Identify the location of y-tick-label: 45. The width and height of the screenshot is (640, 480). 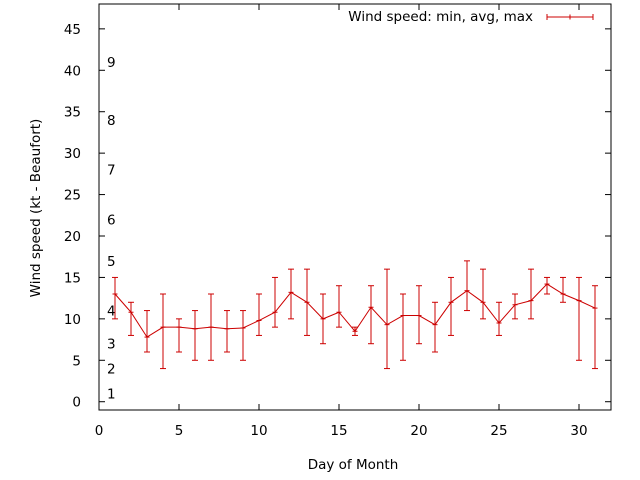
(72, 30).